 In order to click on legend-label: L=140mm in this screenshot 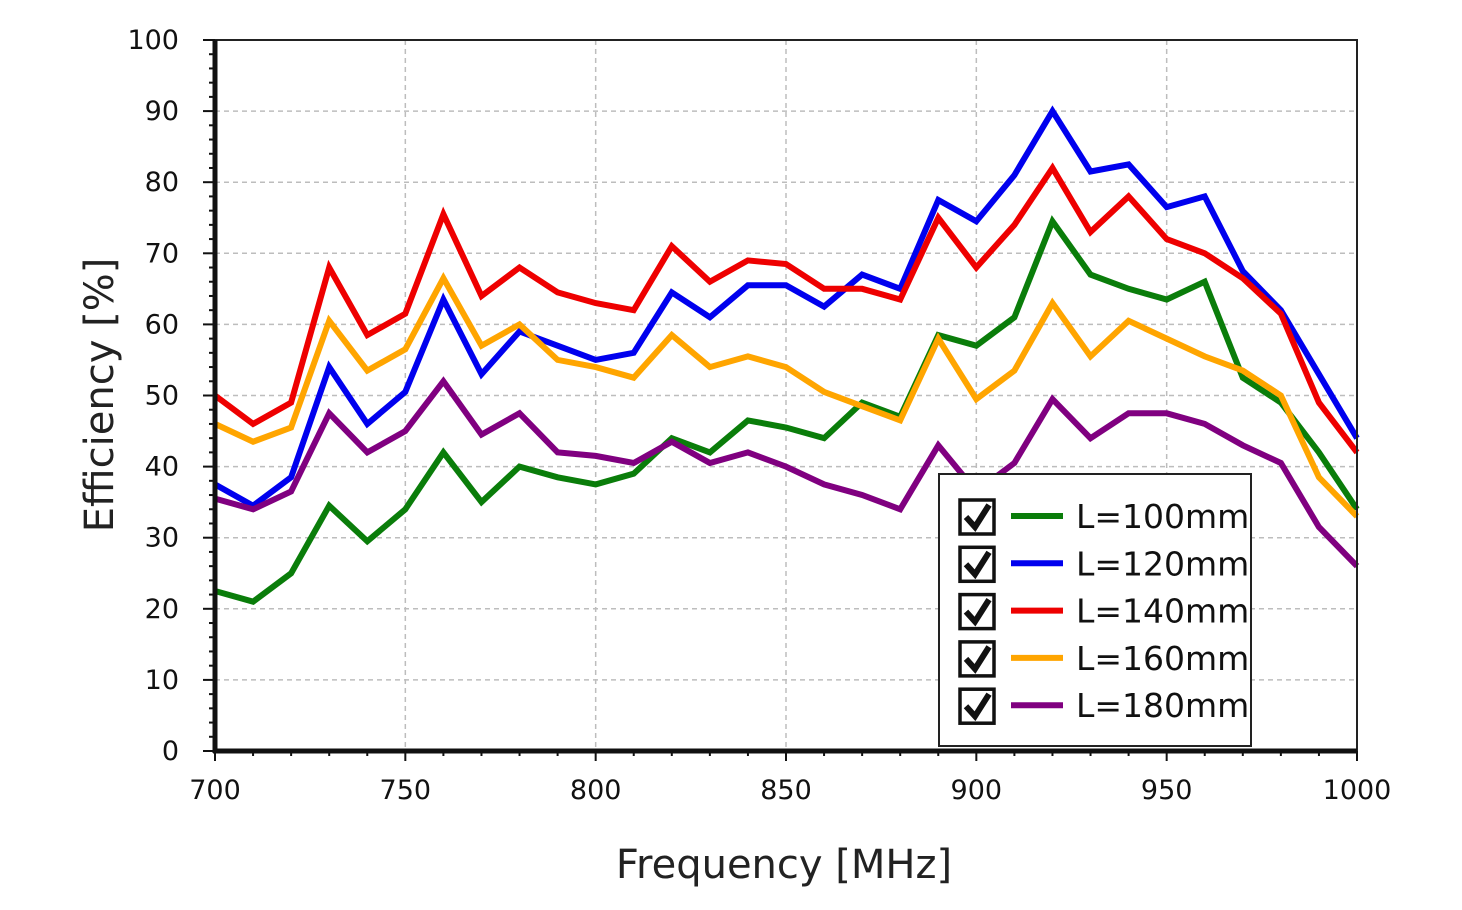, I will do `click(1162, 611)`.